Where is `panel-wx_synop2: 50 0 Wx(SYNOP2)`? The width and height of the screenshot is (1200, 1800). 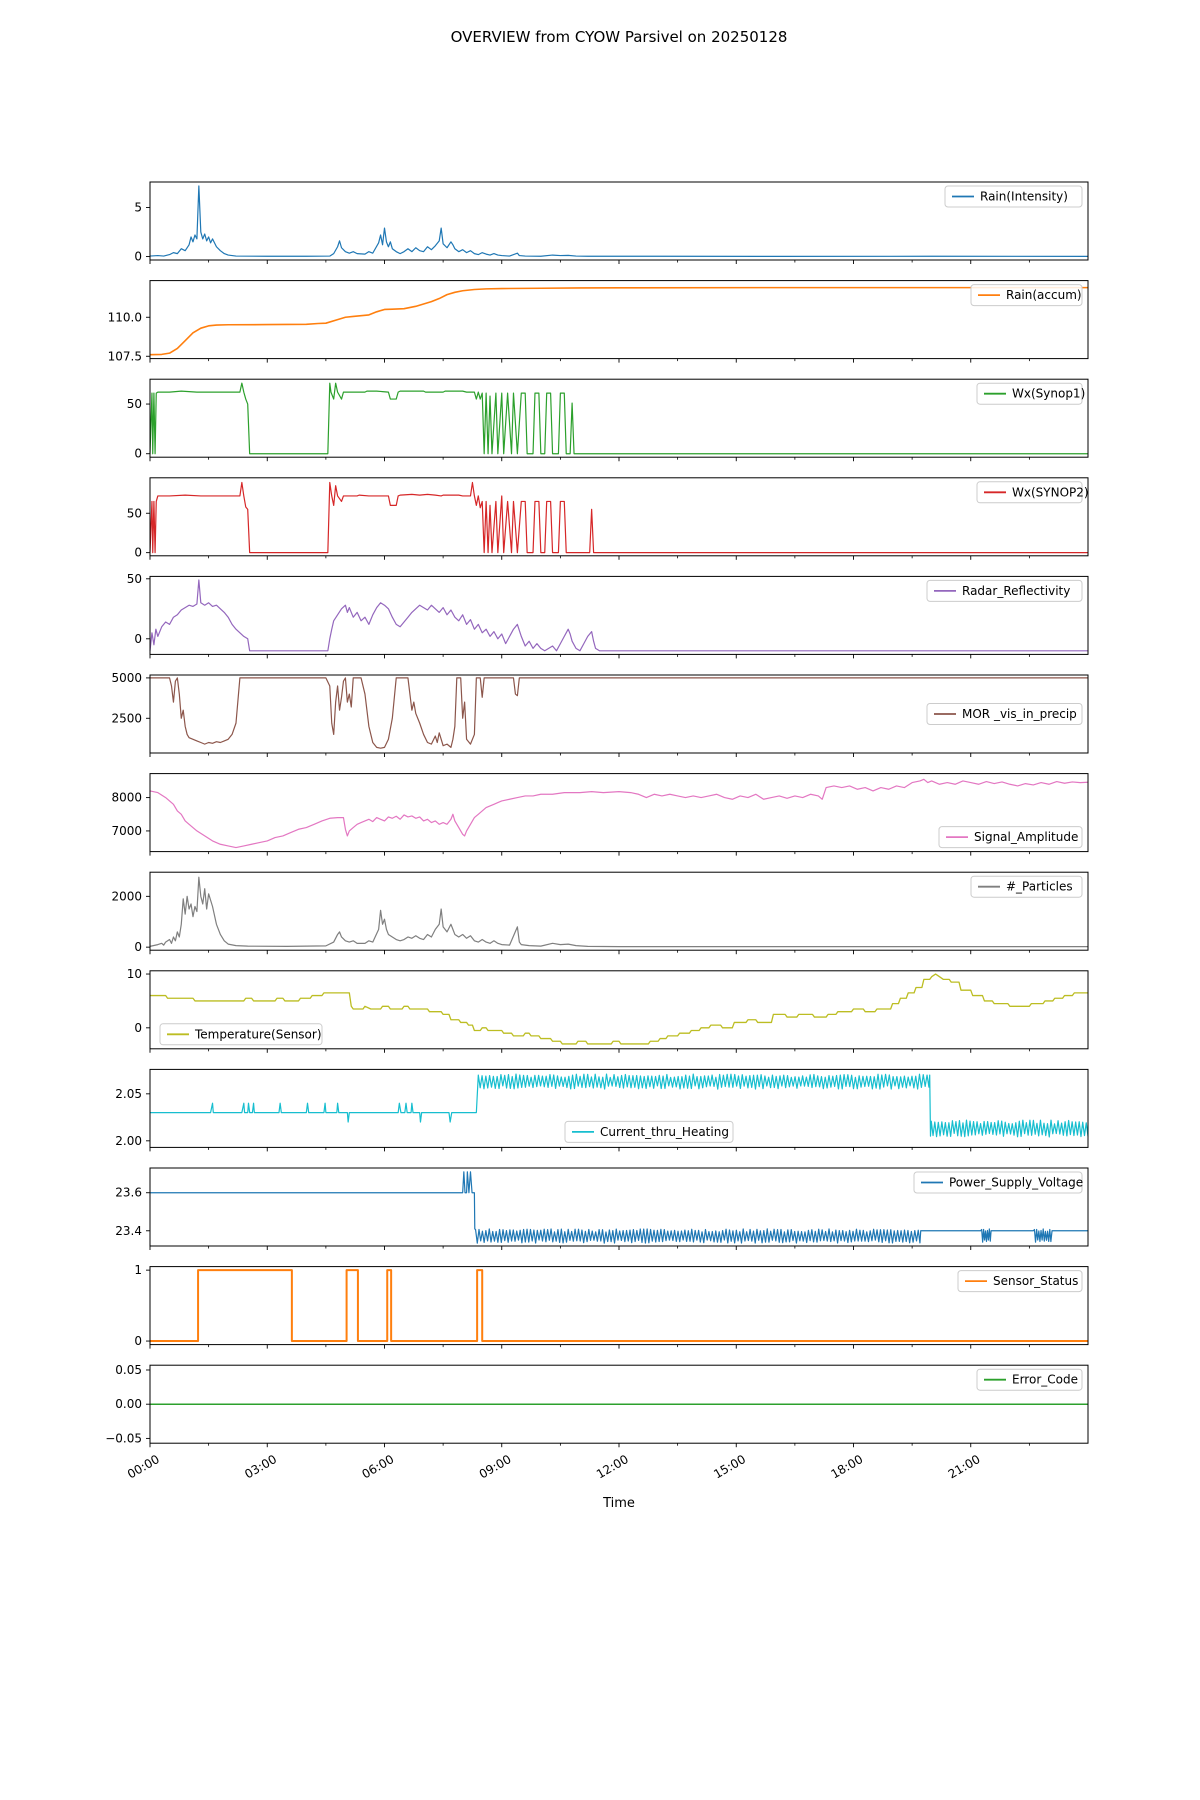
panel-wx_synop2: 50 0 Wx(SYNOP2) is located at coordinates (608, 518).